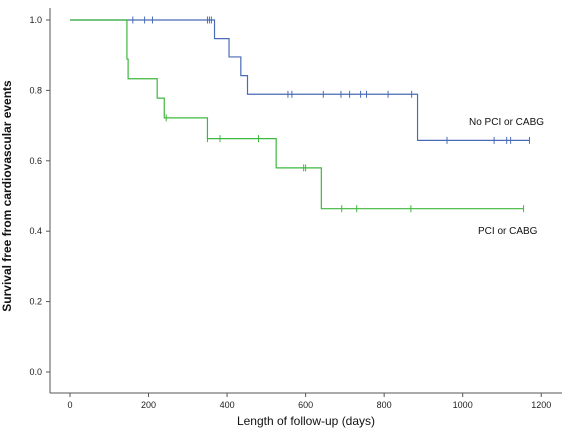 Image resolution: width=567 pixels, height=434 pixels. Describe the element at coordinates (35, 231) in the screenshot. I see `y-tick-label: 0.4` at that location.